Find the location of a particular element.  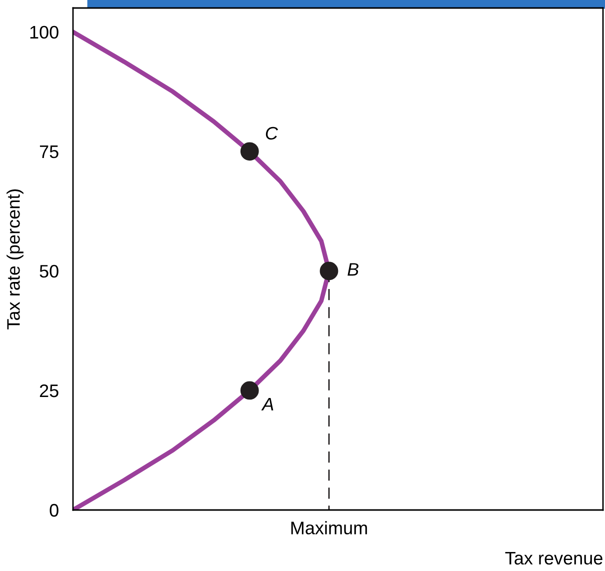

text: Maximum is located at coordinates (329, 527).